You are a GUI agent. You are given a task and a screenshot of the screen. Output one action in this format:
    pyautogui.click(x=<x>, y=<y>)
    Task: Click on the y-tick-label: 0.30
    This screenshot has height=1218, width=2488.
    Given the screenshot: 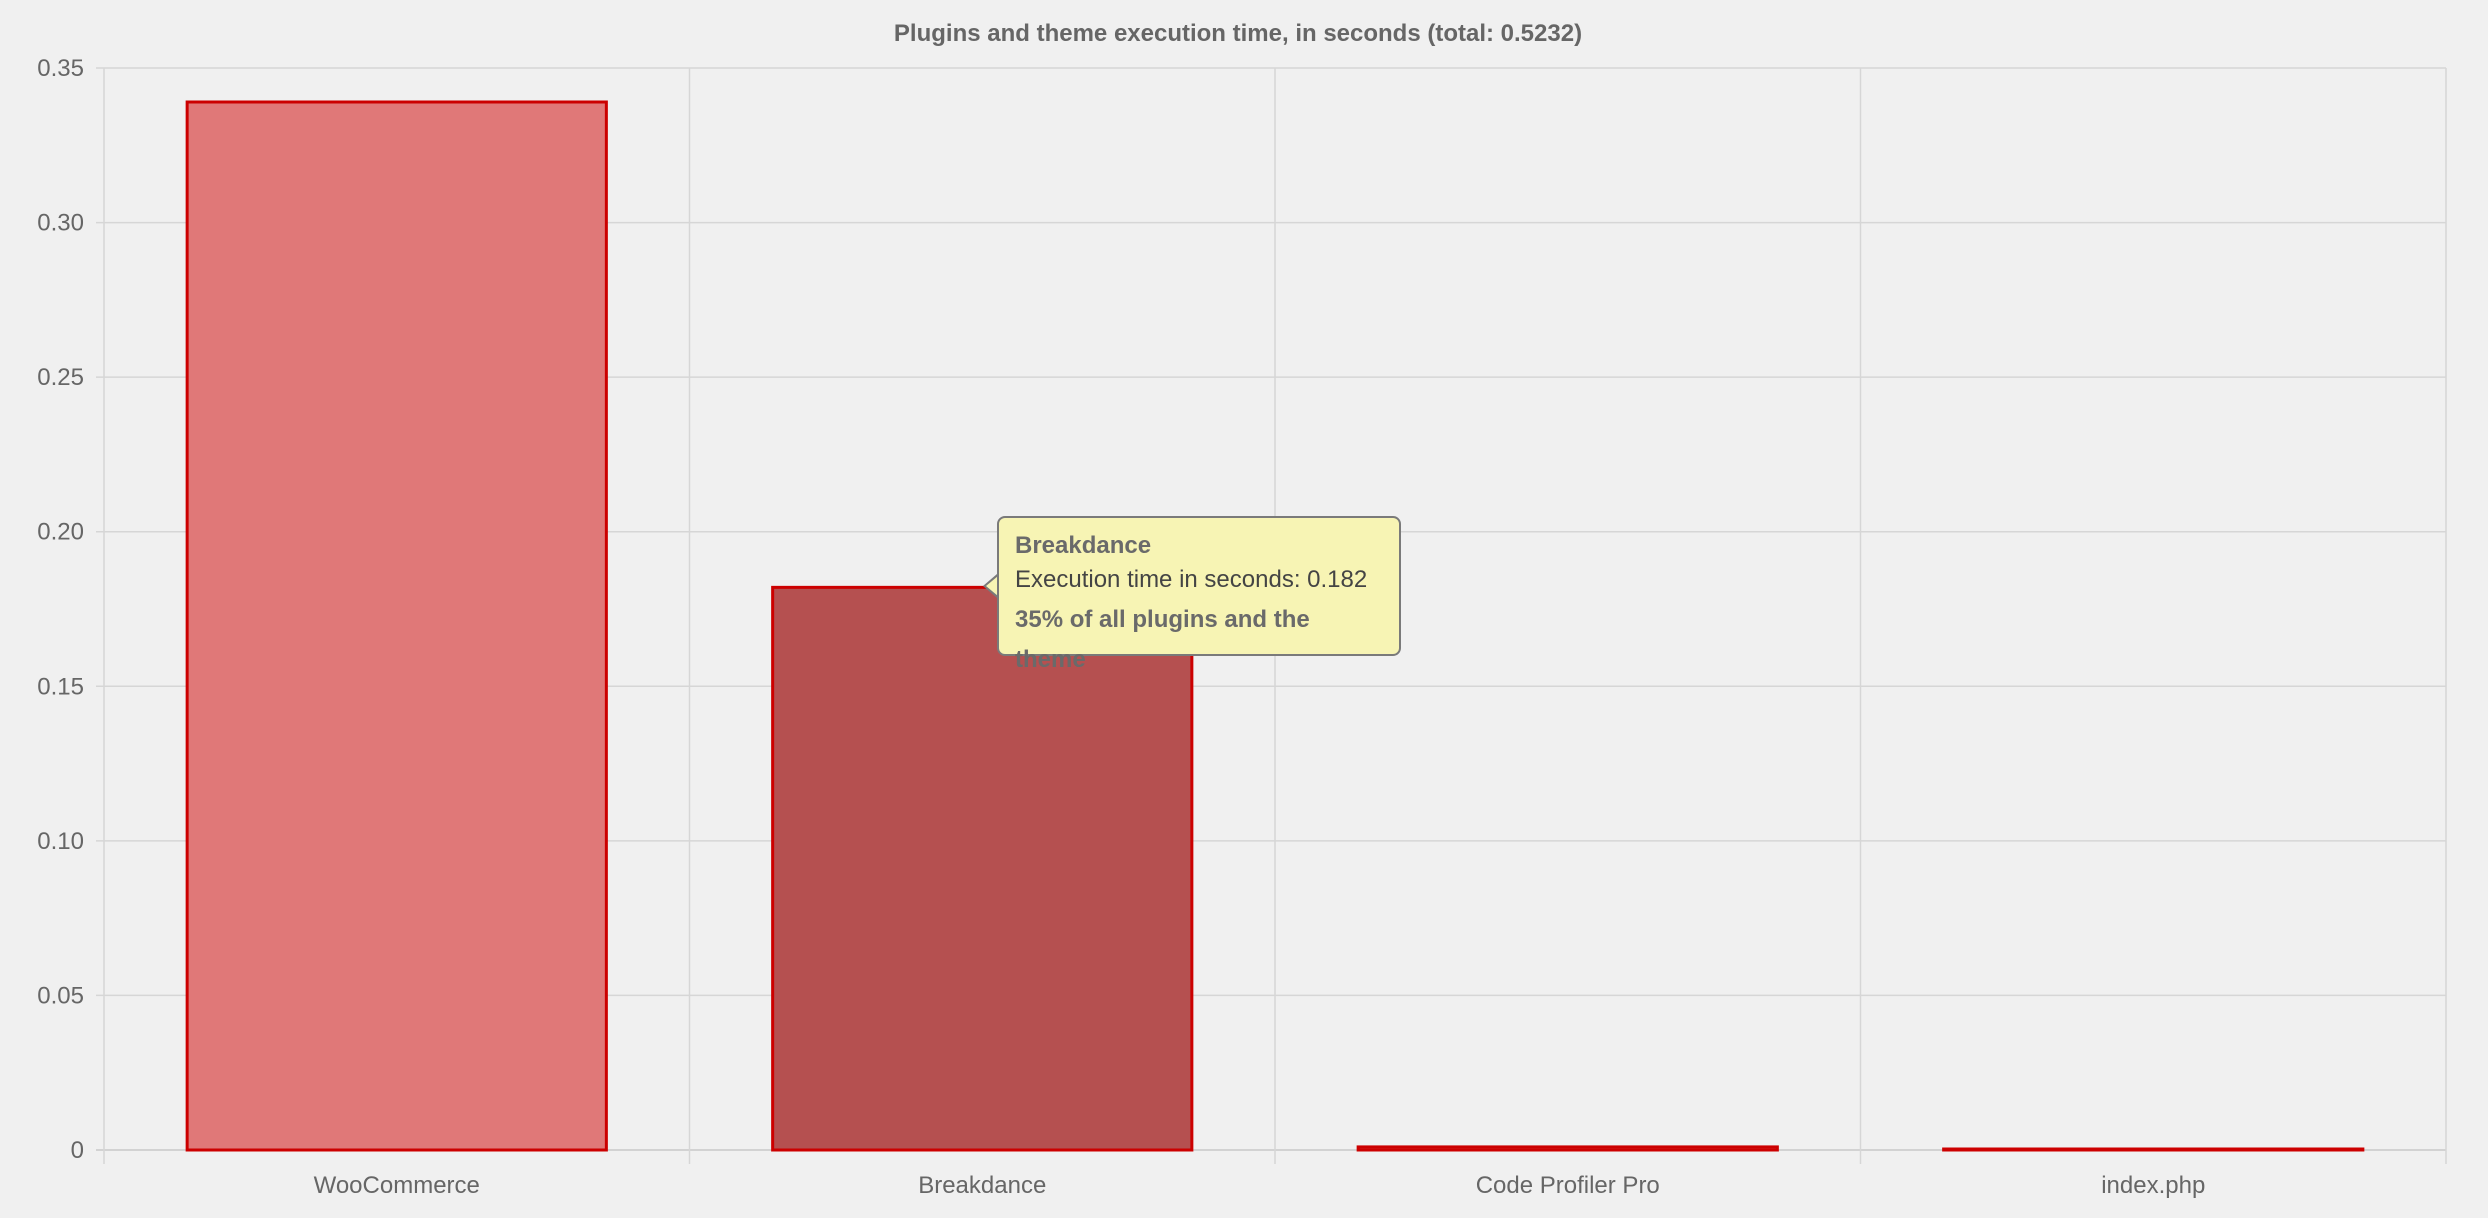 What is the action you would take?
    pyautogui.click(x=60, y=223)
    